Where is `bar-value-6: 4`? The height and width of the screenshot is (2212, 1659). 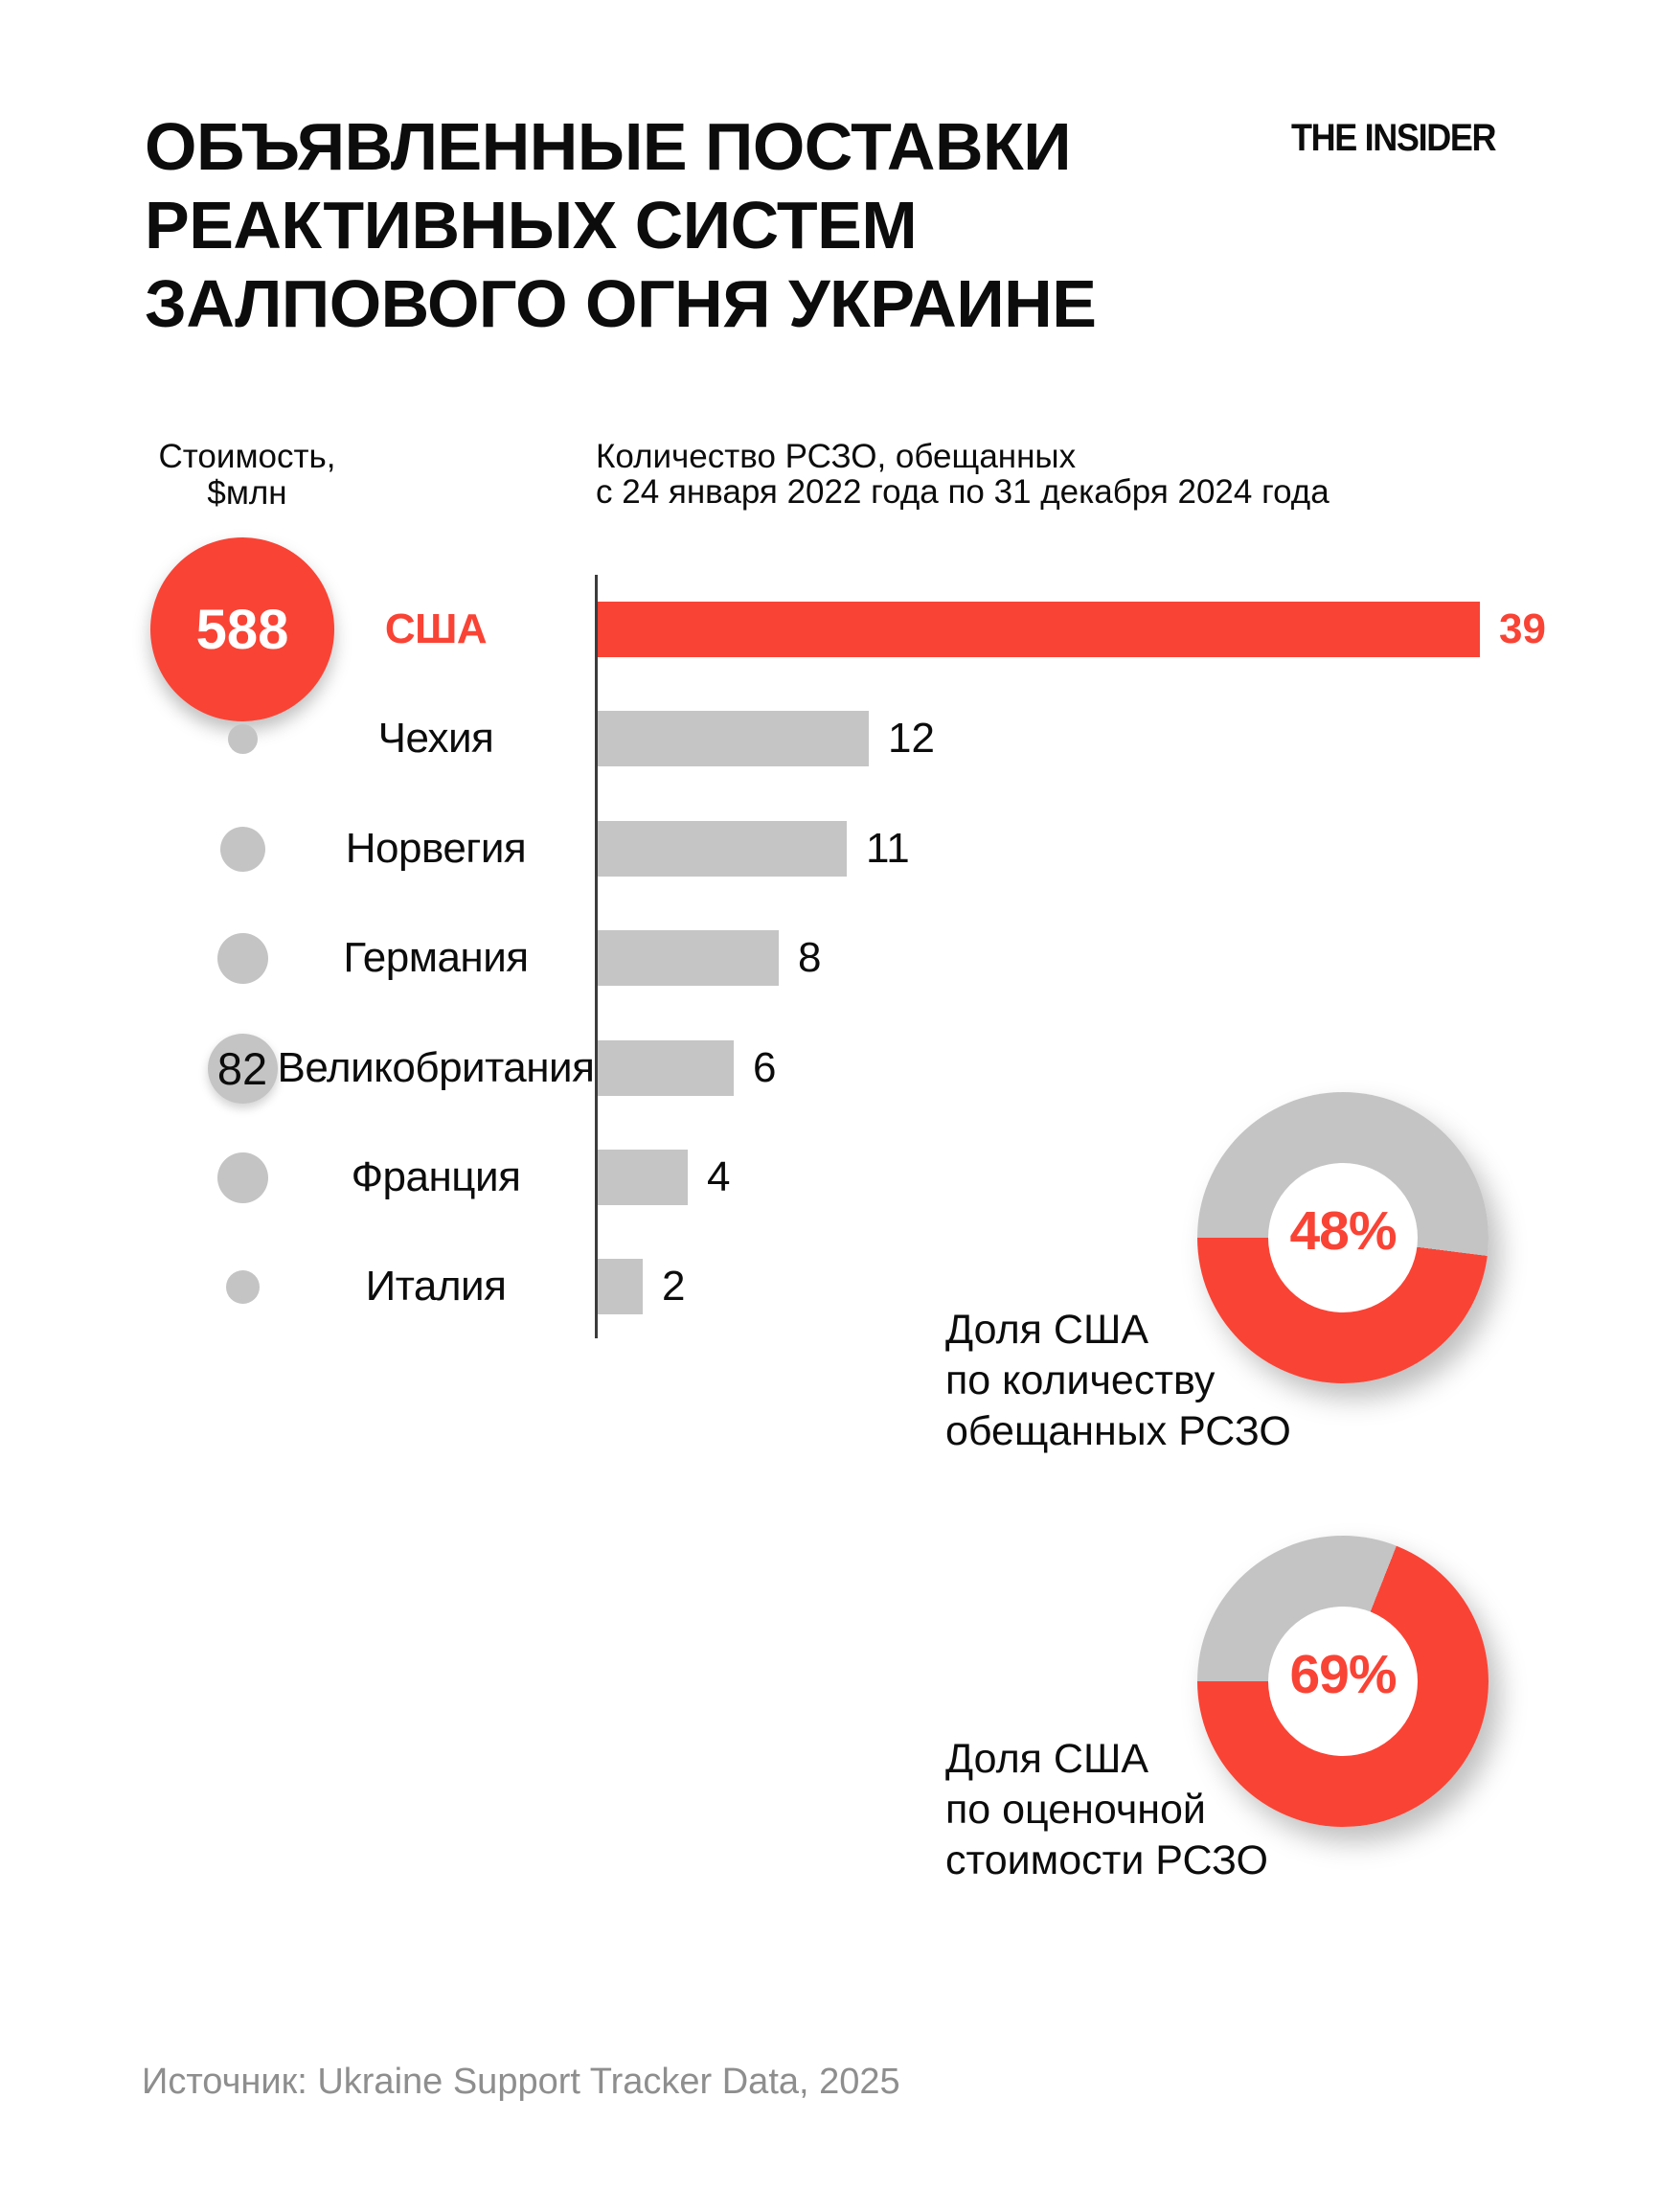
bar-value-6: 4 is located at coordinates (719, 1176).